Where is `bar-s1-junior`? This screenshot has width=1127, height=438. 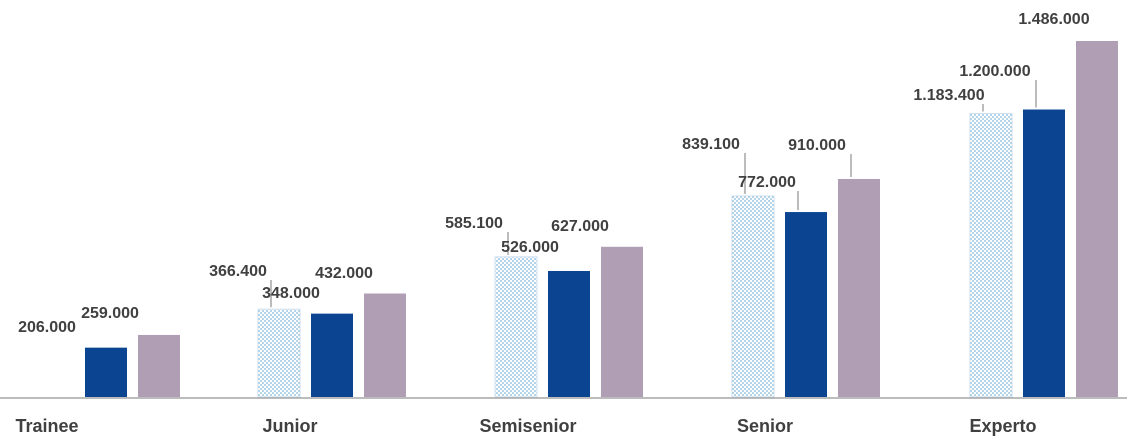
bar-s1-junior is located at coordinates (279, 353).